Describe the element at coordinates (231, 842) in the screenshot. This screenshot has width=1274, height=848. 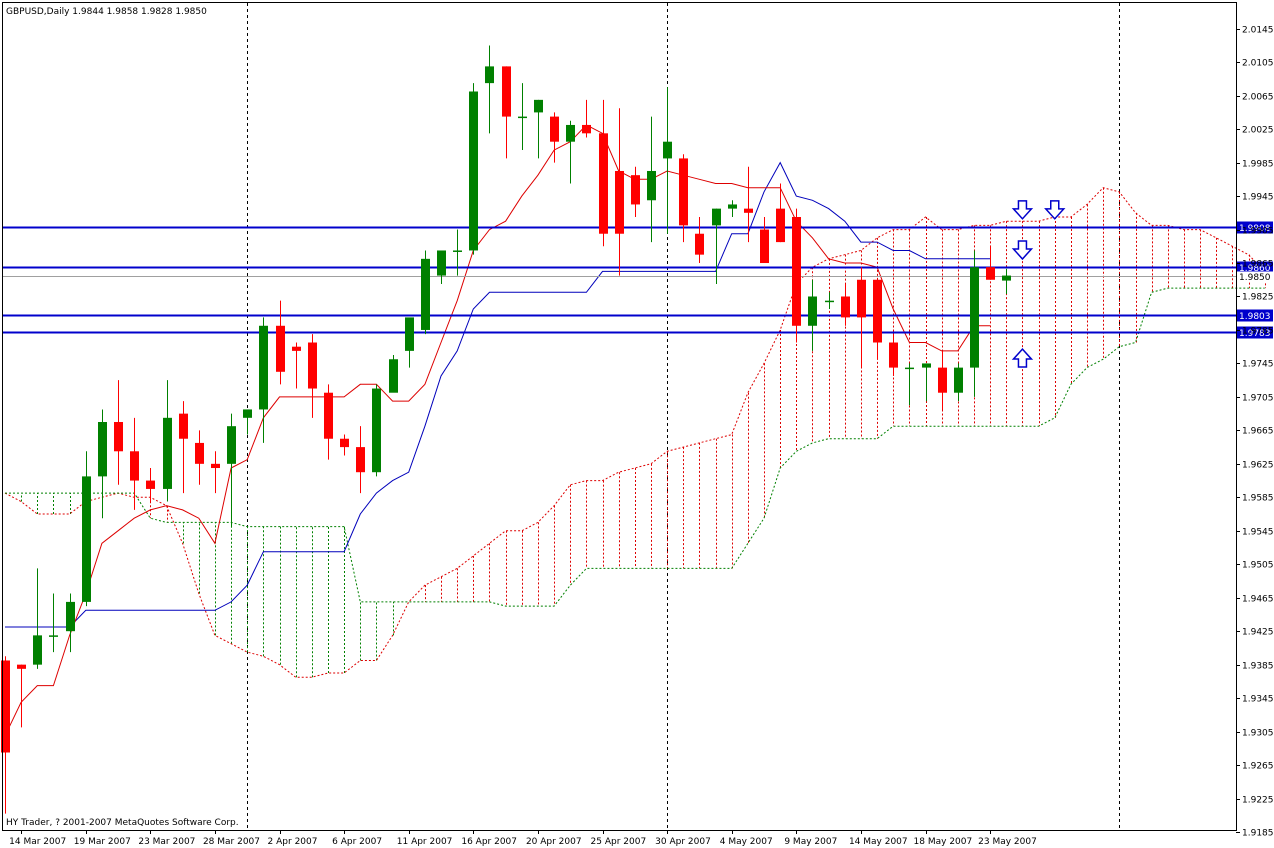
I see `x-tick-label: 28 Mar 2007` at that location.